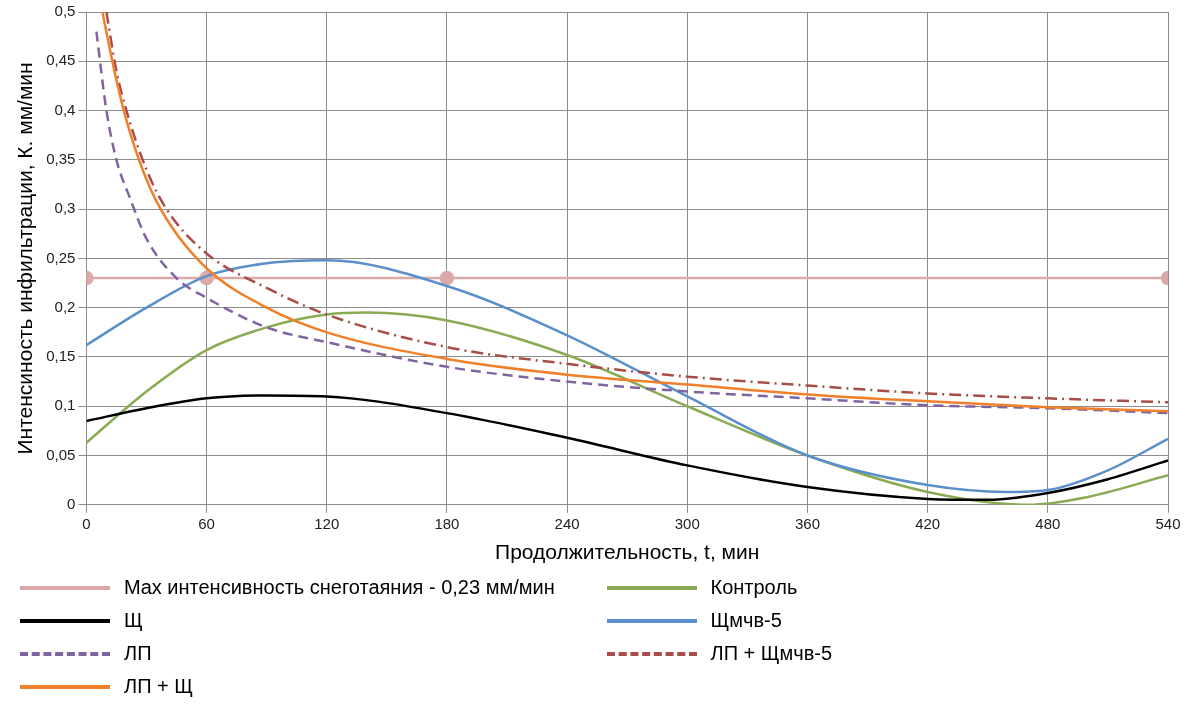  What do you see at coordinates (86, 523) in the screenshot?
I see `x-tick-label: 0` at bounding box center [86, 523].